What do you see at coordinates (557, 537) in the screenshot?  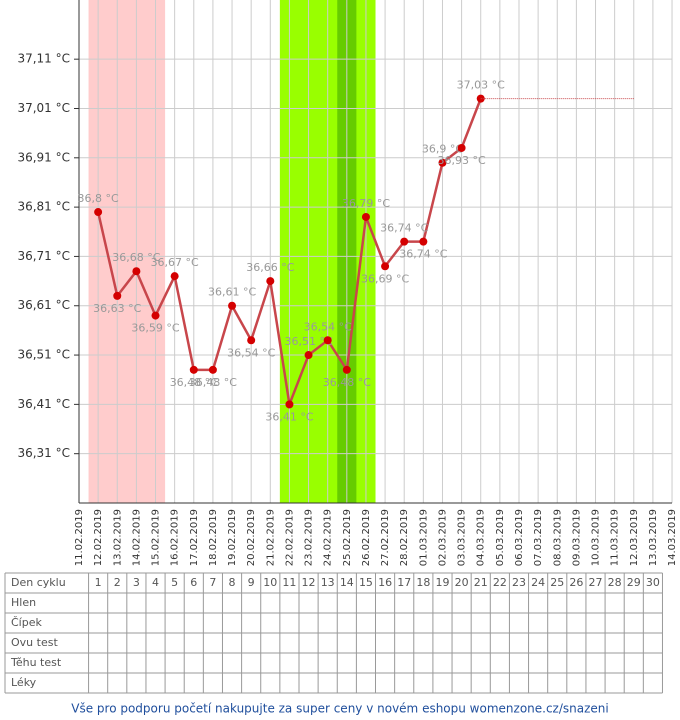 I see `x-tick-label: 08.03.2019` at bounding box center [557, 537].